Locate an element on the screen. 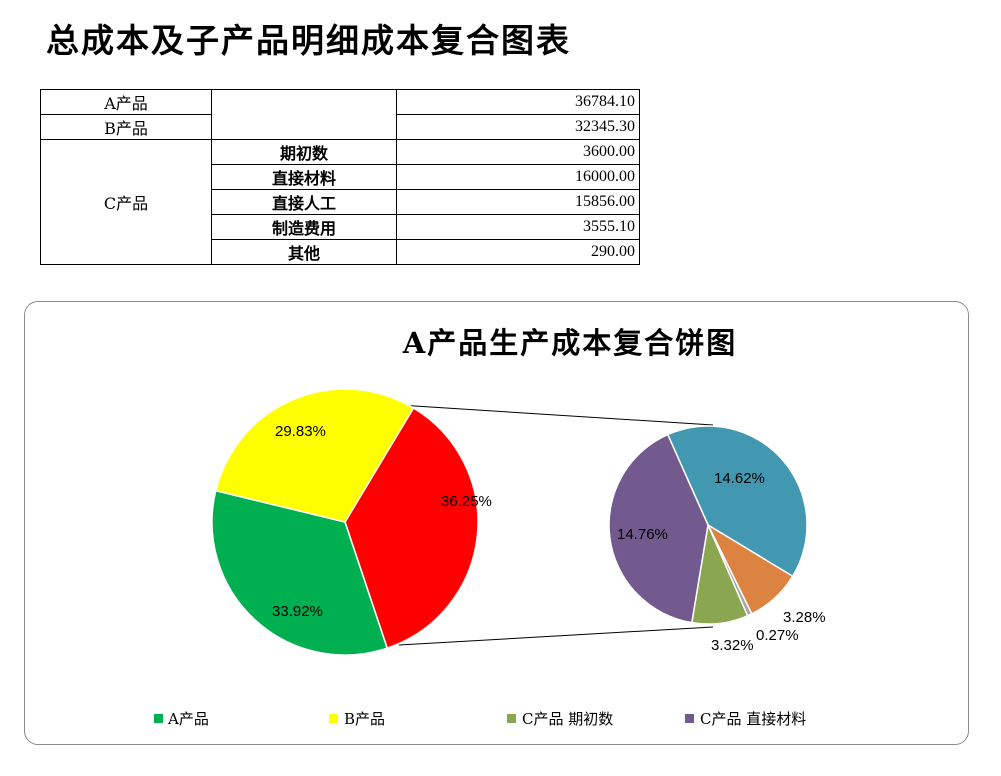  legend-label: B产品 is located at coordinates (364, 719).